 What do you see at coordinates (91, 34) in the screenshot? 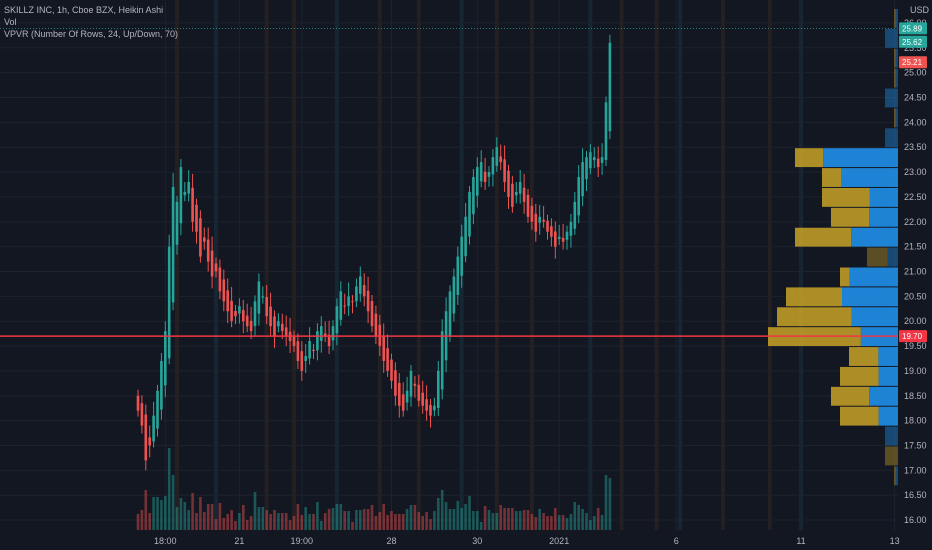
I see `vpvr-indicator-label: VPVR (Number Of Rows, 24, Up/Down, 70)` at bounding box center [91, 34].